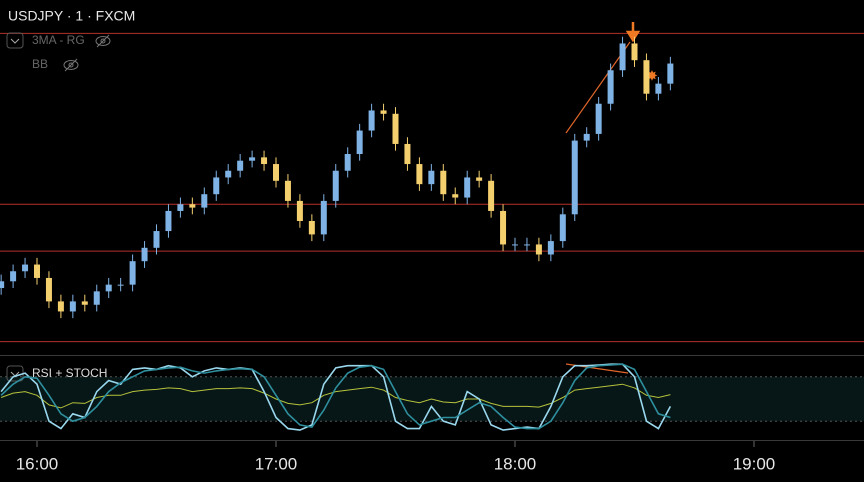  Describe the element at coordinates (276, 463) in the screenshot. I see `x-tick-label: 17:00` at that location.